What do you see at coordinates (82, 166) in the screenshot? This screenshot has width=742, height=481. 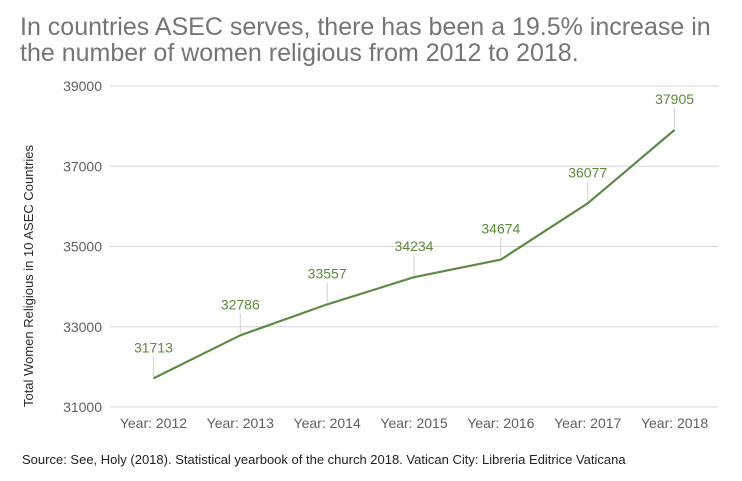 I see `y-tick-label: 37000` at bounding box center [82, 166].